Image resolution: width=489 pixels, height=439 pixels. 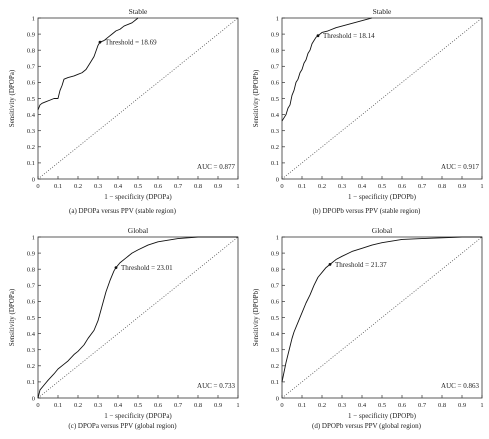 I want to click on x-tick-label: 1, so click(x=481, y=405).